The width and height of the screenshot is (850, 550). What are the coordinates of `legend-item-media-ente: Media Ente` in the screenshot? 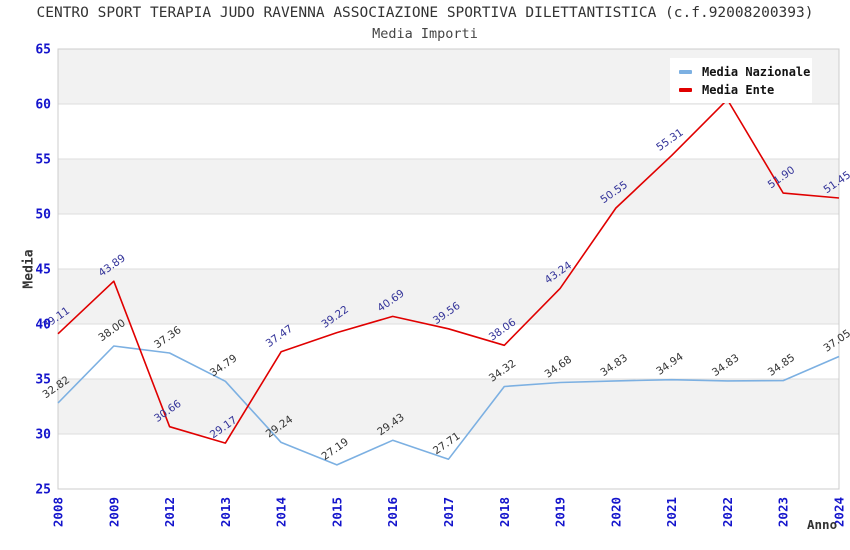 It's located at (745, 90).